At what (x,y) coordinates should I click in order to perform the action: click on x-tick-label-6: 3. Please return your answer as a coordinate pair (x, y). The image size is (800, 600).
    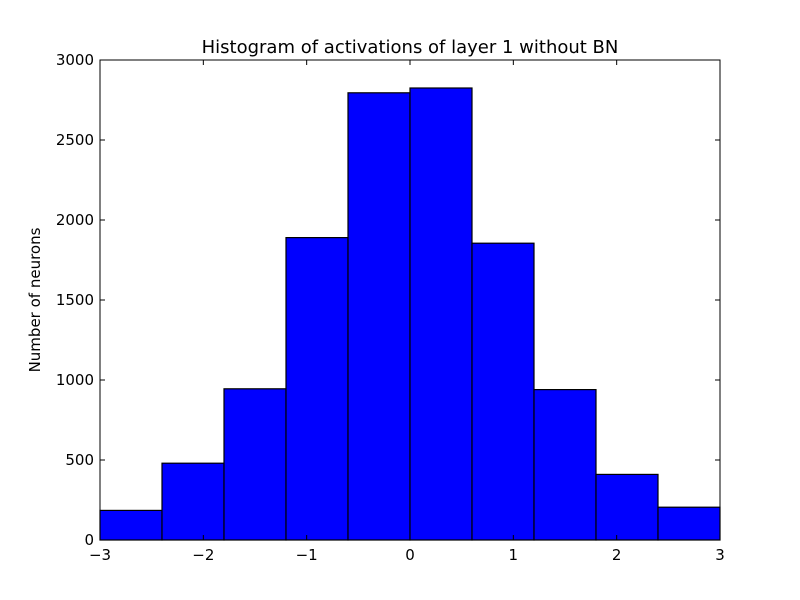
    Looking at the image, I should click on (720, 555).